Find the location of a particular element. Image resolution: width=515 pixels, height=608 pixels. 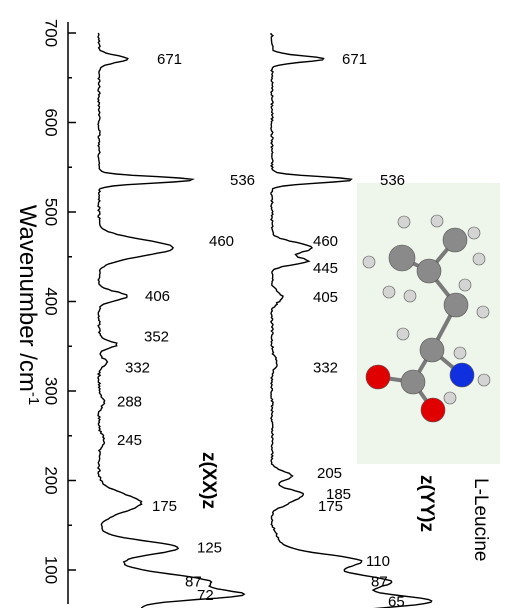

series-label-xx: z(XX)z is located at coordinates (208, 480).